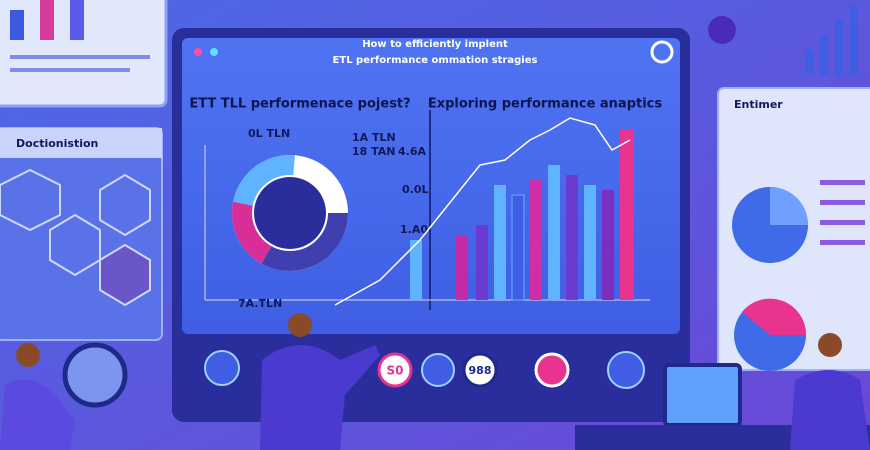  Describe the element at coordinates (722, 30) in the screenshot. I see `deco-circle` at that location.